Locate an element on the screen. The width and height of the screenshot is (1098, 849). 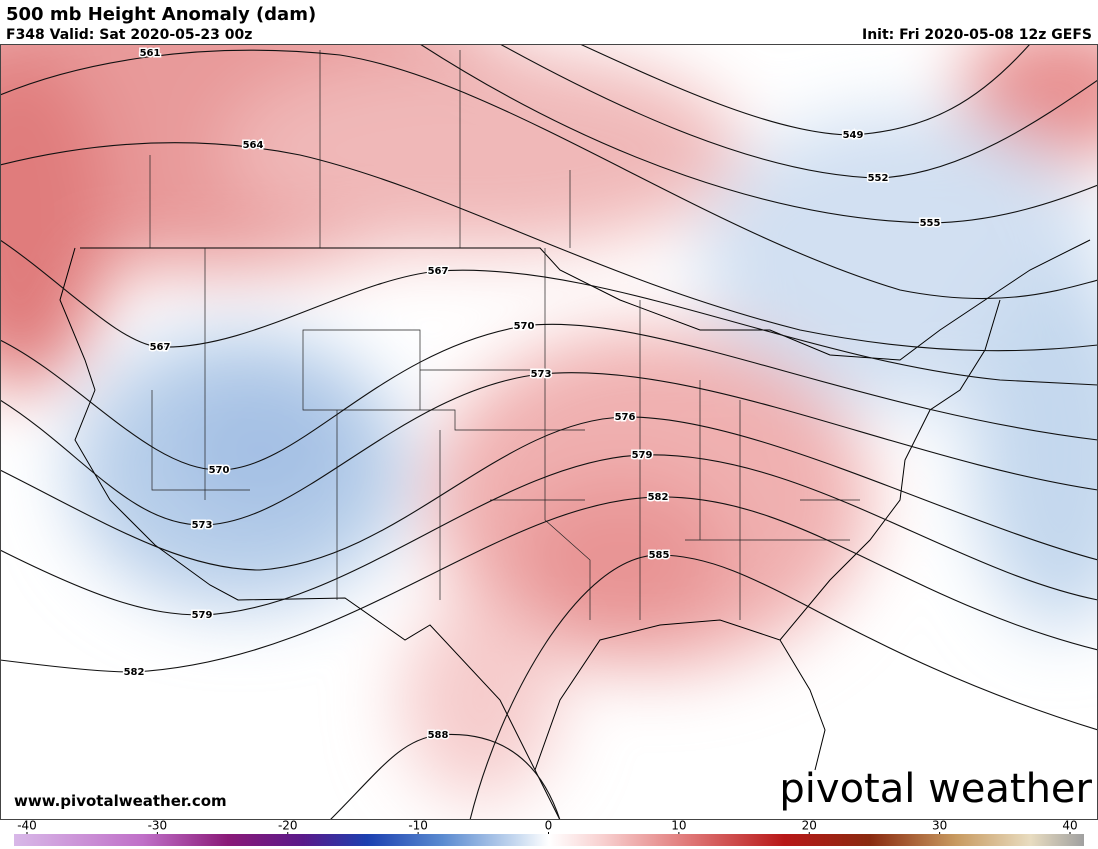
title: 500 mb Height Anomaly (dam) is located at coordinates (161, 14).